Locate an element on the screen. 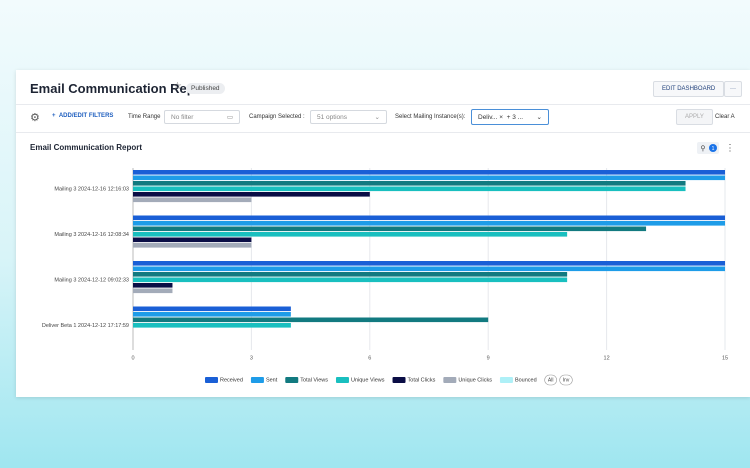  y-tick-label: Mailing 3 2024-12-16 12:08:34 is located at coordinates (91, 235).